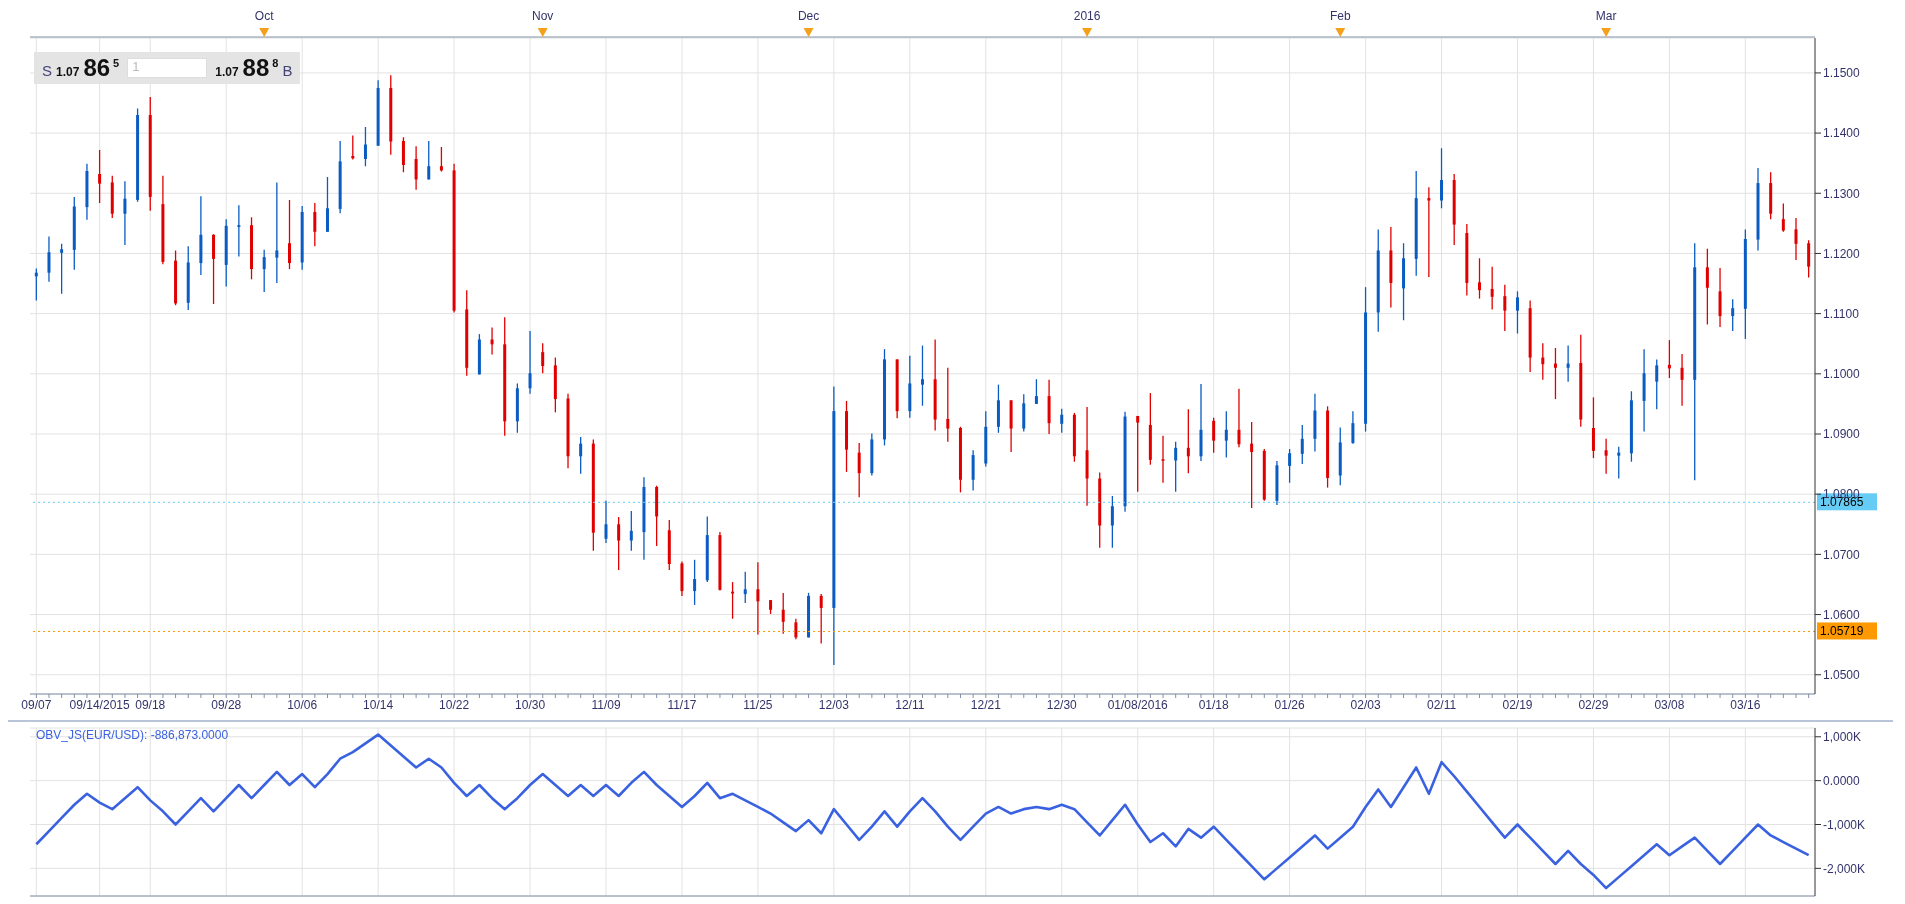  Describe the element at coordinates (1842, 193) in the screenshot. I see `y-tick-label: 1.1300` at that location.